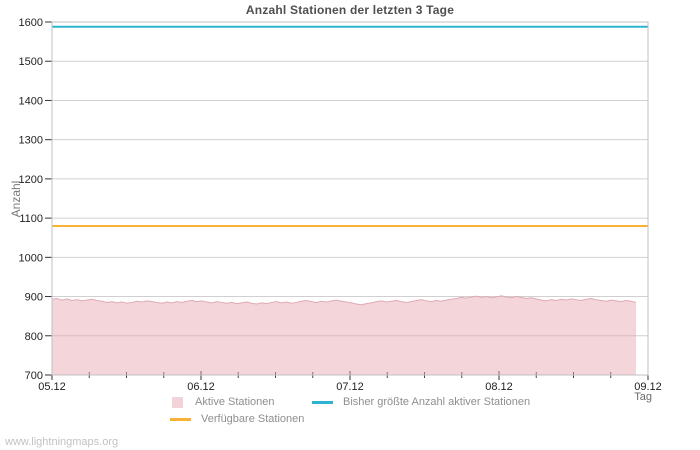  What do you see at coordinates (31, 141) in the screenshot?
I see `svg-text: 1300` at bounding box center [31, 141].